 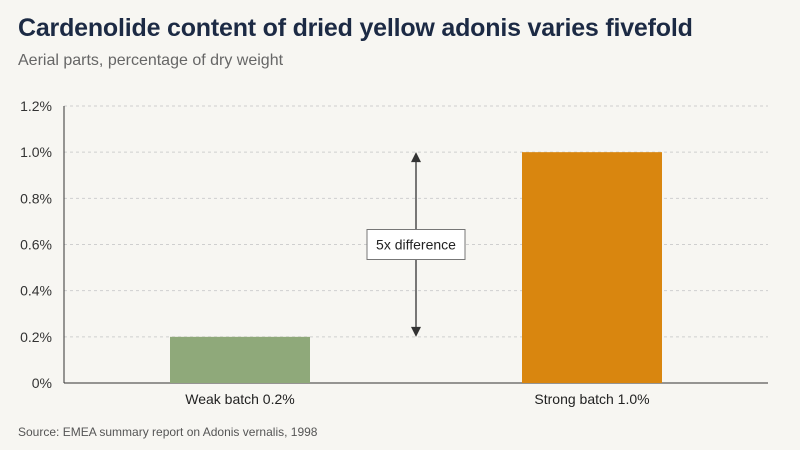 I want to click on x-category-label: Weak batch 0.2%, so click(x=239, y=399).